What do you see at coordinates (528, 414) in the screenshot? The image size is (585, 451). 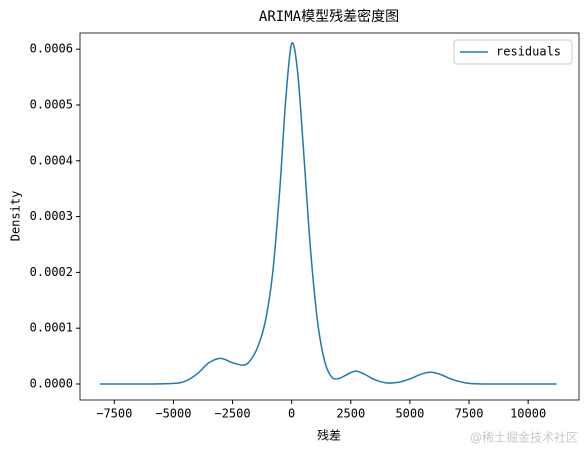 I see `x-tick-label: 10000` at bounding box center [528, 414].